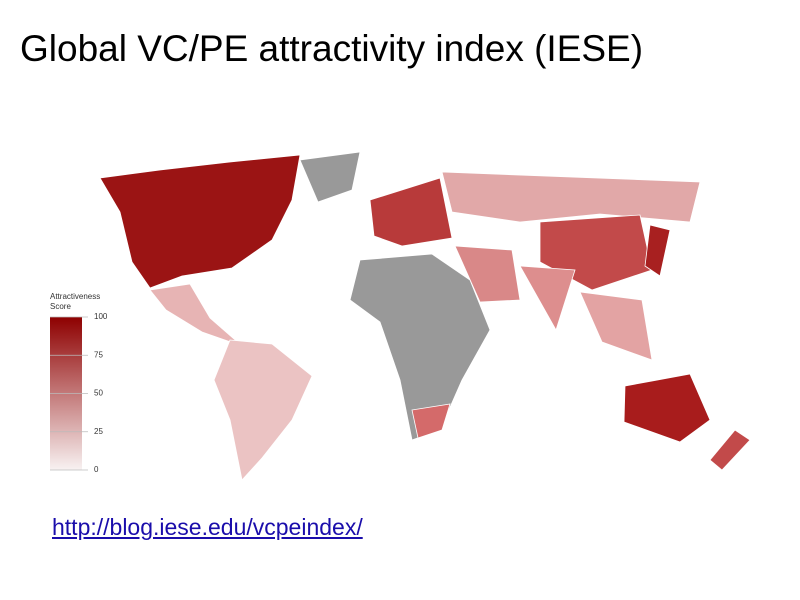 This screenshot has height=600, width=800. What do you see at coordinates (60, 306) in the screenshot?
I see `legend-title: Score` at bounding box center [60, 306].